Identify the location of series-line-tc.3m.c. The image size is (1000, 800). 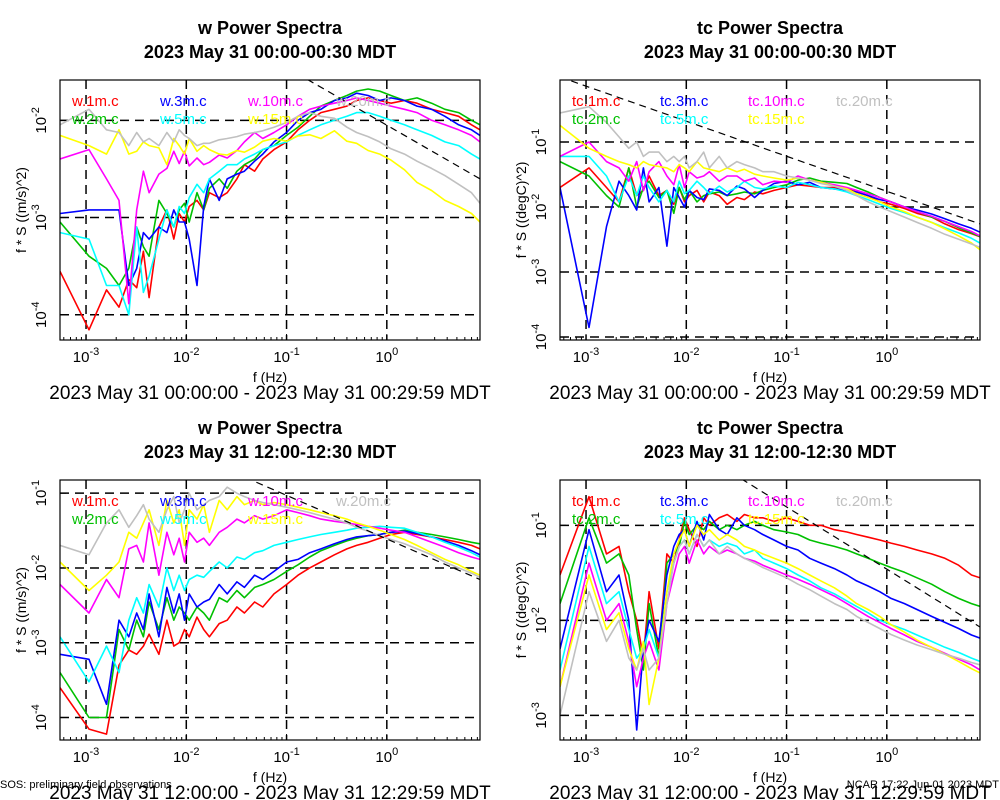
(770, 622).